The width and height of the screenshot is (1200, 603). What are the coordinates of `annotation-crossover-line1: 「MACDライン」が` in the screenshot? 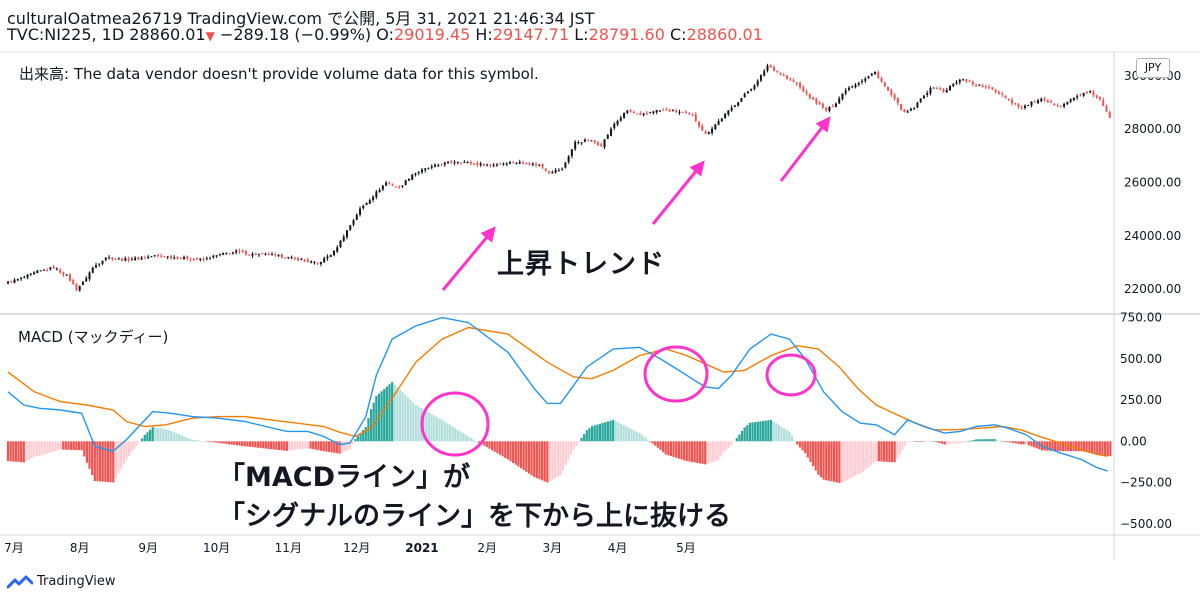 It's located at (344, 477).